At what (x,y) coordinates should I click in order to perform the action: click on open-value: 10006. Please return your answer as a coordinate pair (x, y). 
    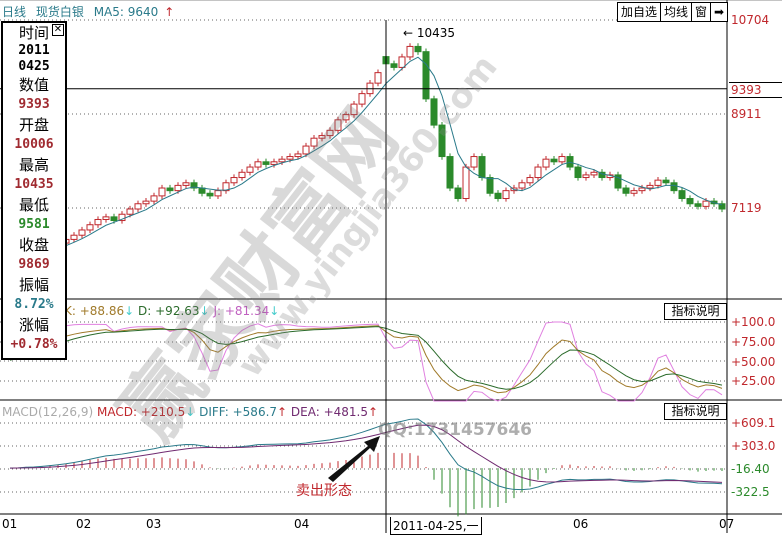
    Looking at the image, I should click on (34, 144).